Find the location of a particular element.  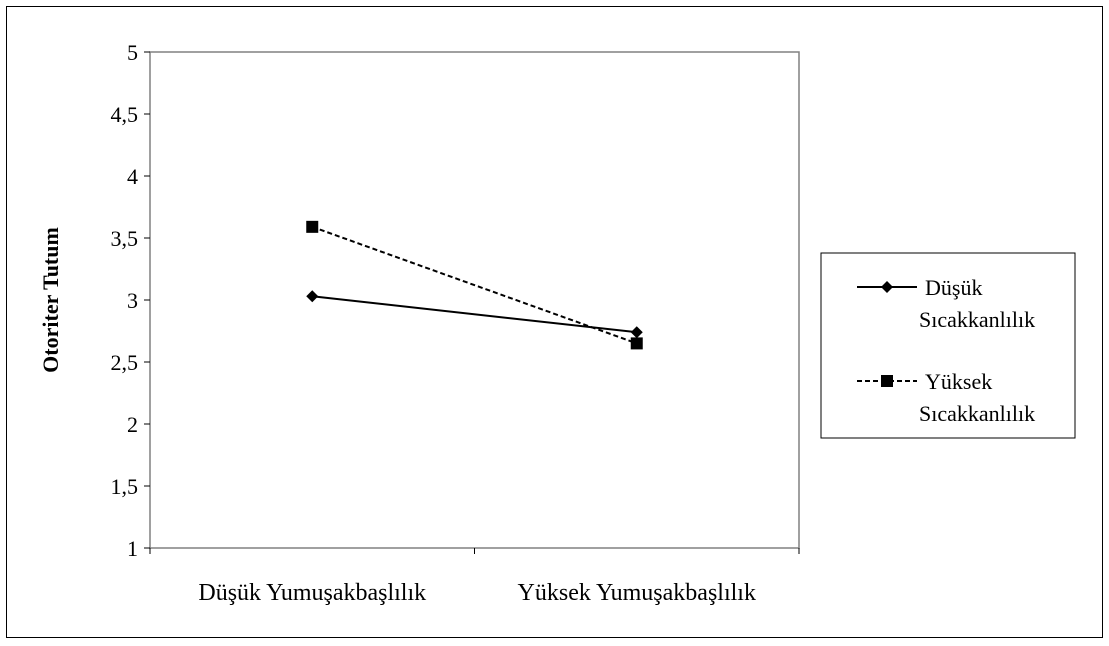

legend-label: Düşük is located at coordinates (953, 287).